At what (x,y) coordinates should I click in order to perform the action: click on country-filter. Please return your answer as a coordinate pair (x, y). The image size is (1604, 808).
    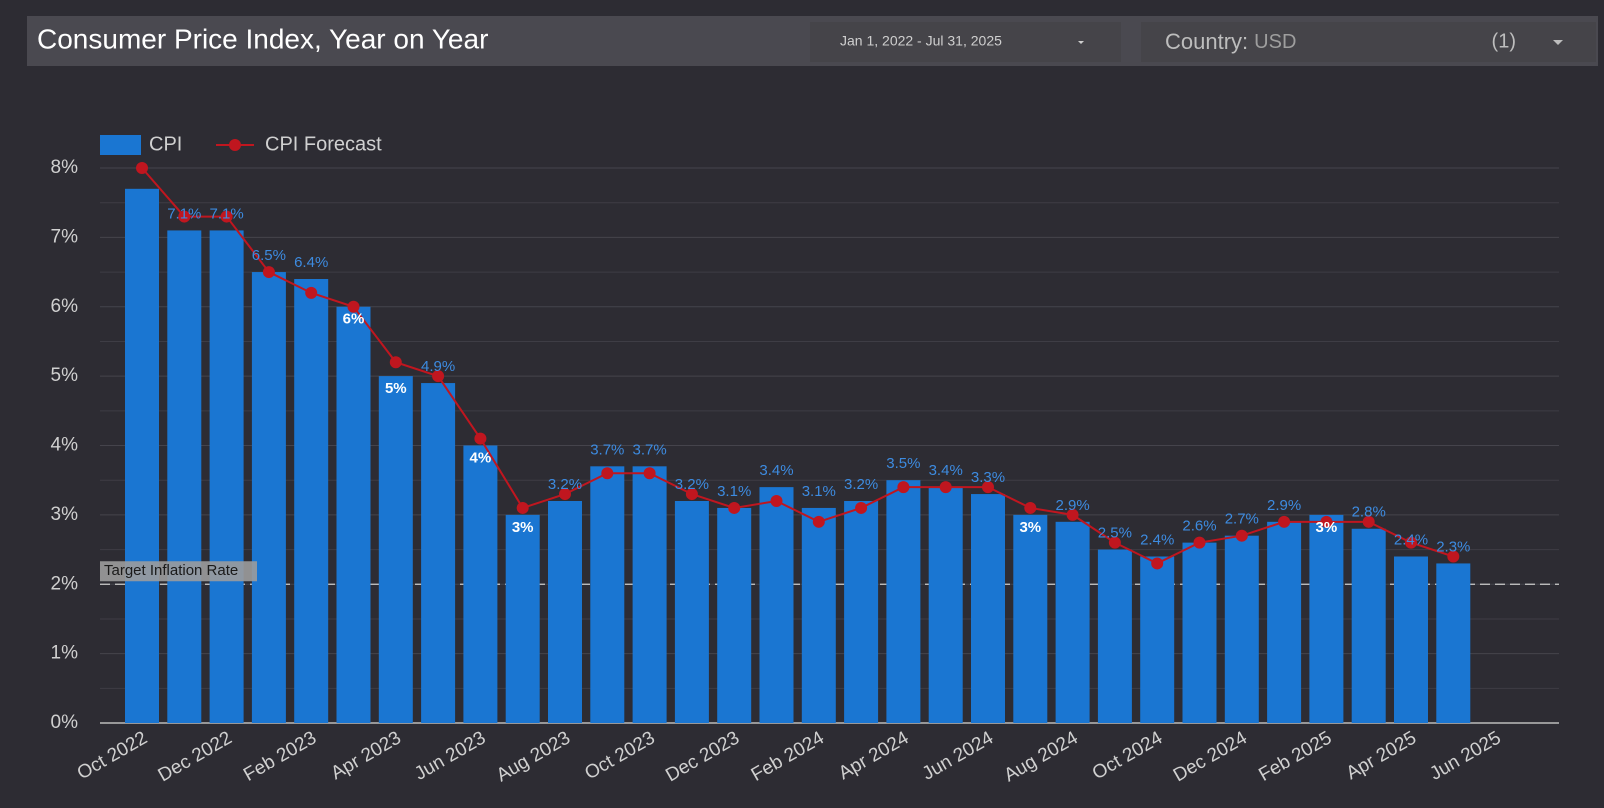
    Looking at the image, I should click on (1368, 42).